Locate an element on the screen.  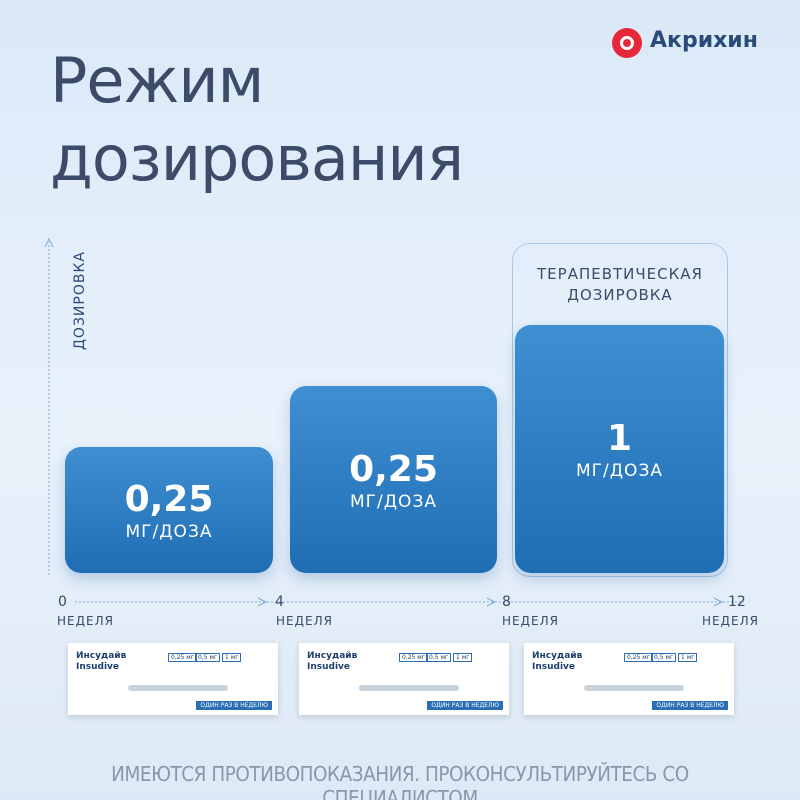
dose-value: 1 is located at coordinates (619, 438).